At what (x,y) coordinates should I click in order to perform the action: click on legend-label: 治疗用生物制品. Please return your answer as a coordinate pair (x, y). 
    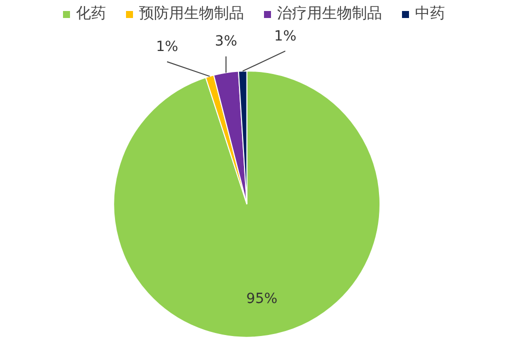
    Looking at the image, I should click on (329, 13).